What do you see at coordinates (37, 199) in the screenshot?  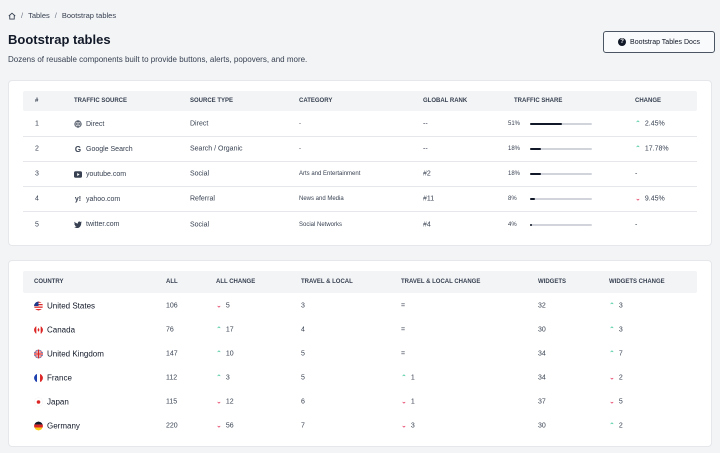 I see `row-number: 4` at bounding box center [37, 199].